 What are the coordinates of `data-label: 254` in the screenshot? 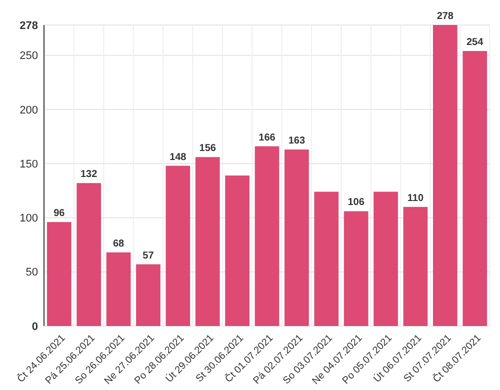 It's located at (475, 42).